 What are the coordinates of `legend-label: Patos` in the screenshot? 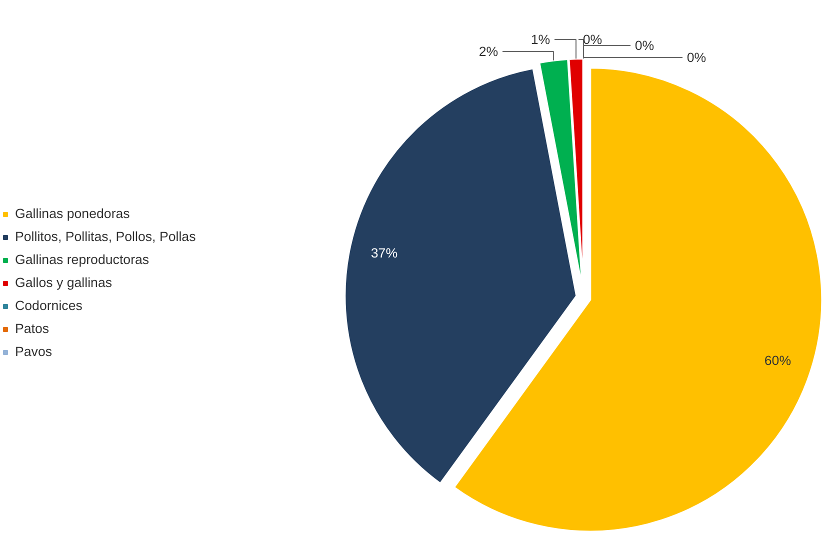 It's located at (32, 328).